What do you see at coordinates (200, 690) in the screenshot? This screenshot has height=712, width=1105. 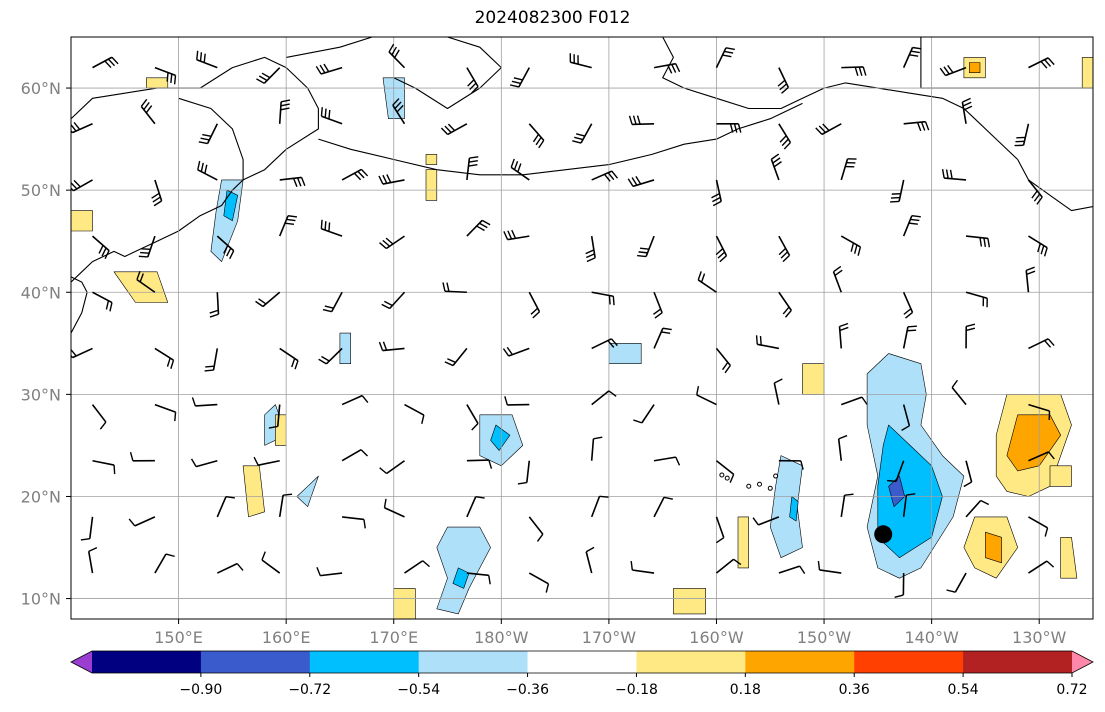 I see `colorbar-tick-label: −0.90` at bounding box center [200, 690].